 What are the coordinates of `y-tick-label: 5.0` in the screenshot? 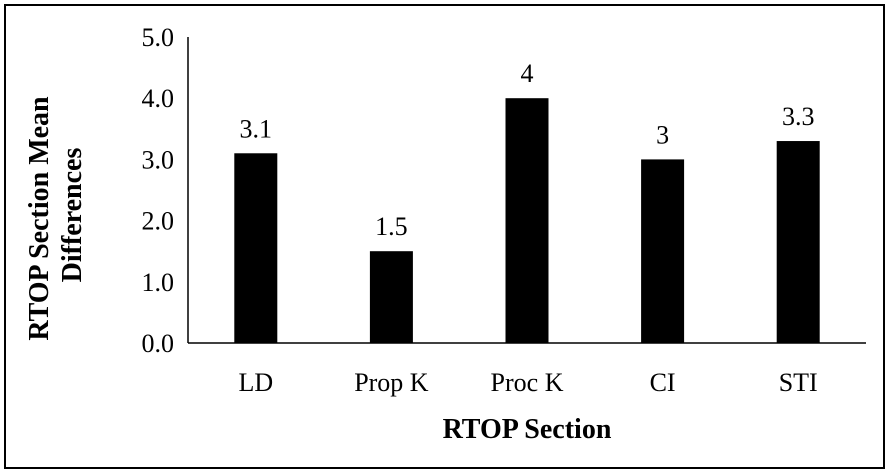 It's located at (158, 37).